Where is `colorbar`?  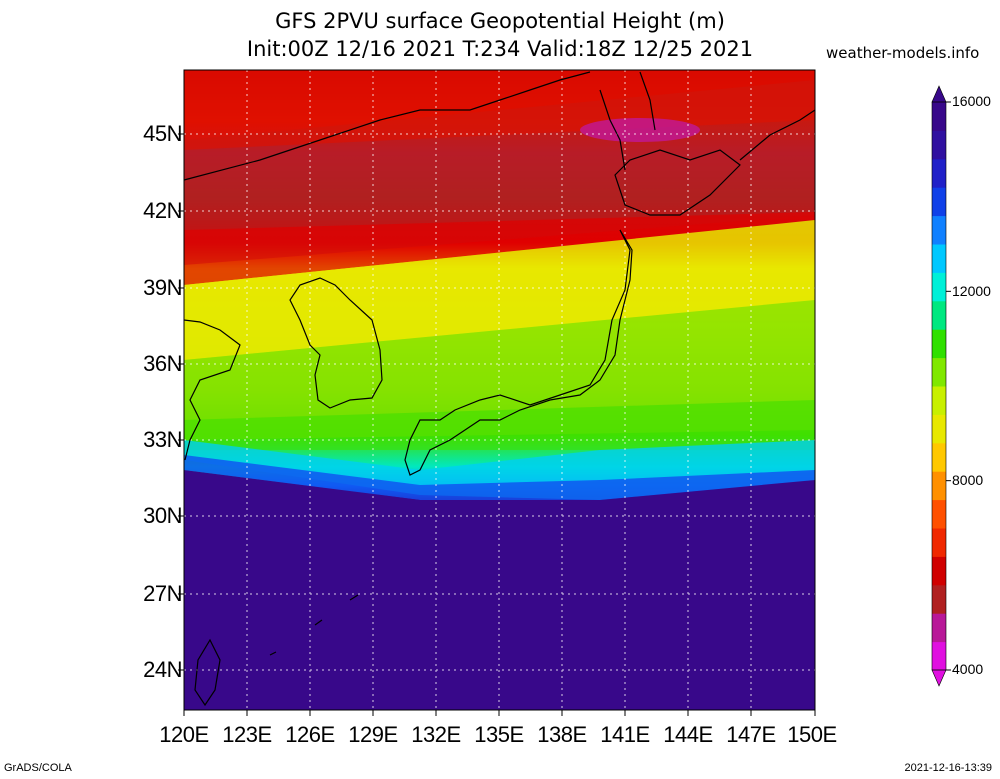
colorbar is located at coordinates (941, 386).